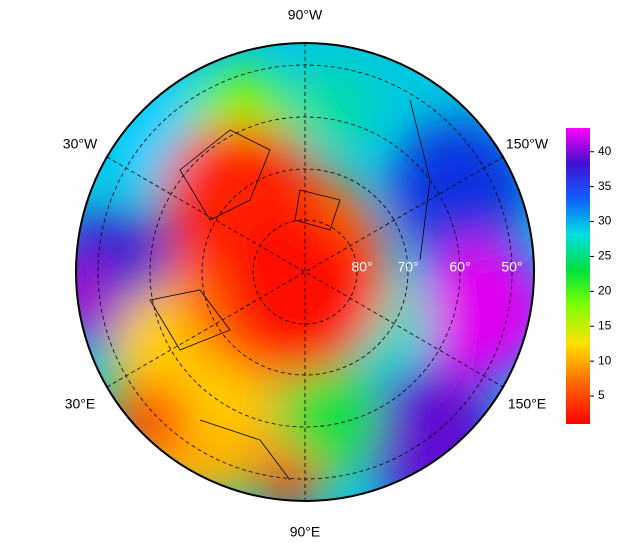 Image resolution: width=625 pixels, height=557 pixels. Describe the element at coordinates (605, 221) in the screenshot. I see `colorbar-tick-label: 30` at that location.